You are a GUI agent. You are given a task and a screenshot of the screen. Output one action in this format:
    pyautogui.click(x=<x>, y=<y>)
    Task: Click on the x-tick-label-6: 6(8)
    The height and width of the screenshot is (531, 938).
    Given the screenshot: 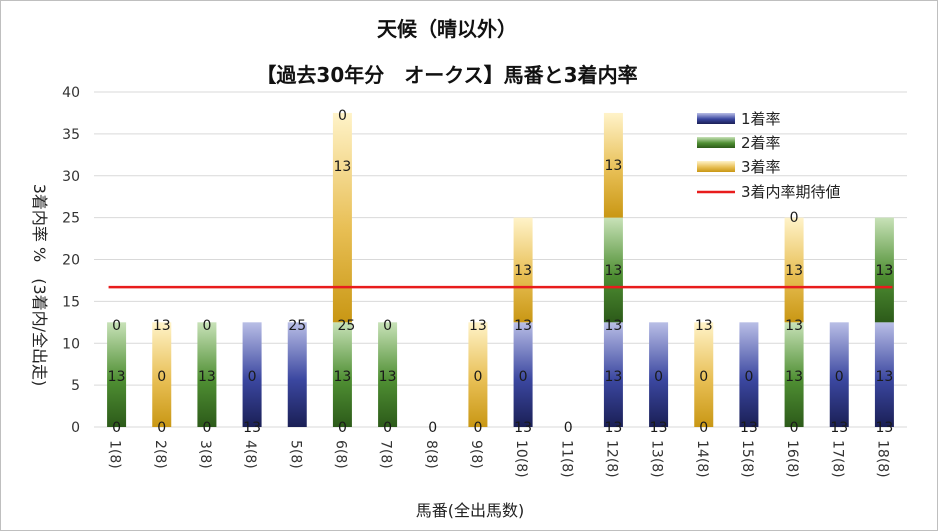 What is the action you would take?
    pyautogui.click(x=340, y=454)
    